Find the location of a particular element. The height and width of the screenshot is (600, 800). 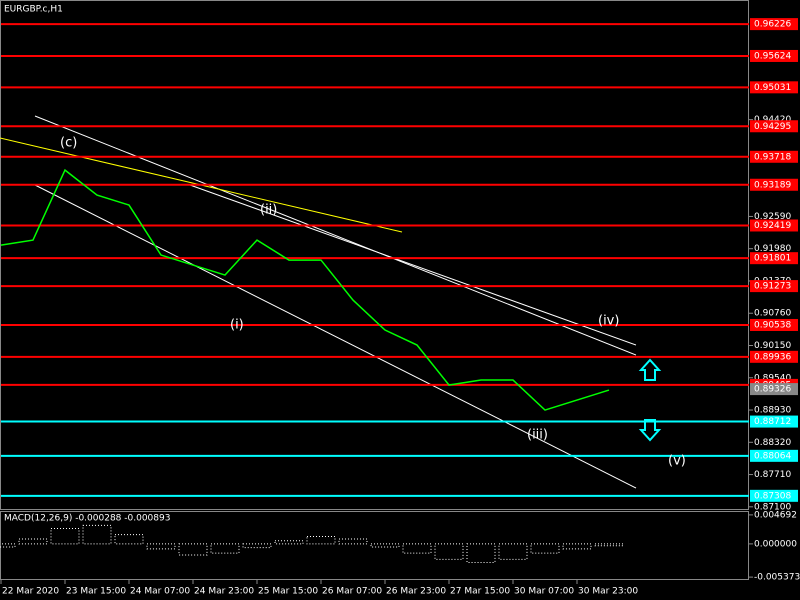

x-tick-label: 30 Mar 07:00 is located at coordinates (544, 592).